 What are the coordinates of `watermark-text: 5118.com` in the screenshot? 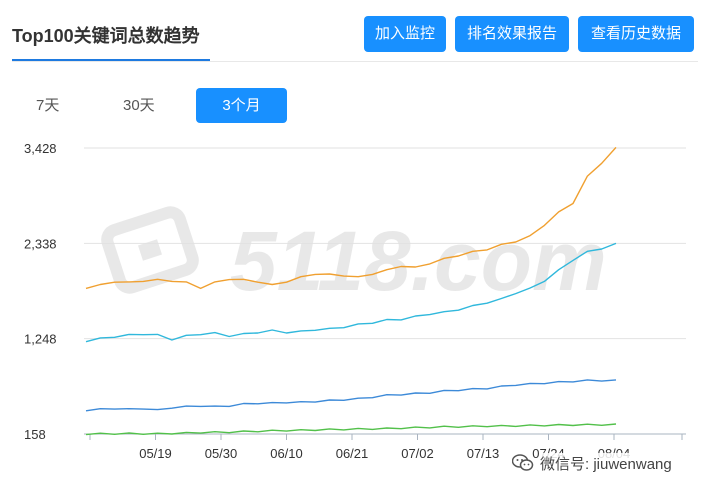 It's located at (418, 261).